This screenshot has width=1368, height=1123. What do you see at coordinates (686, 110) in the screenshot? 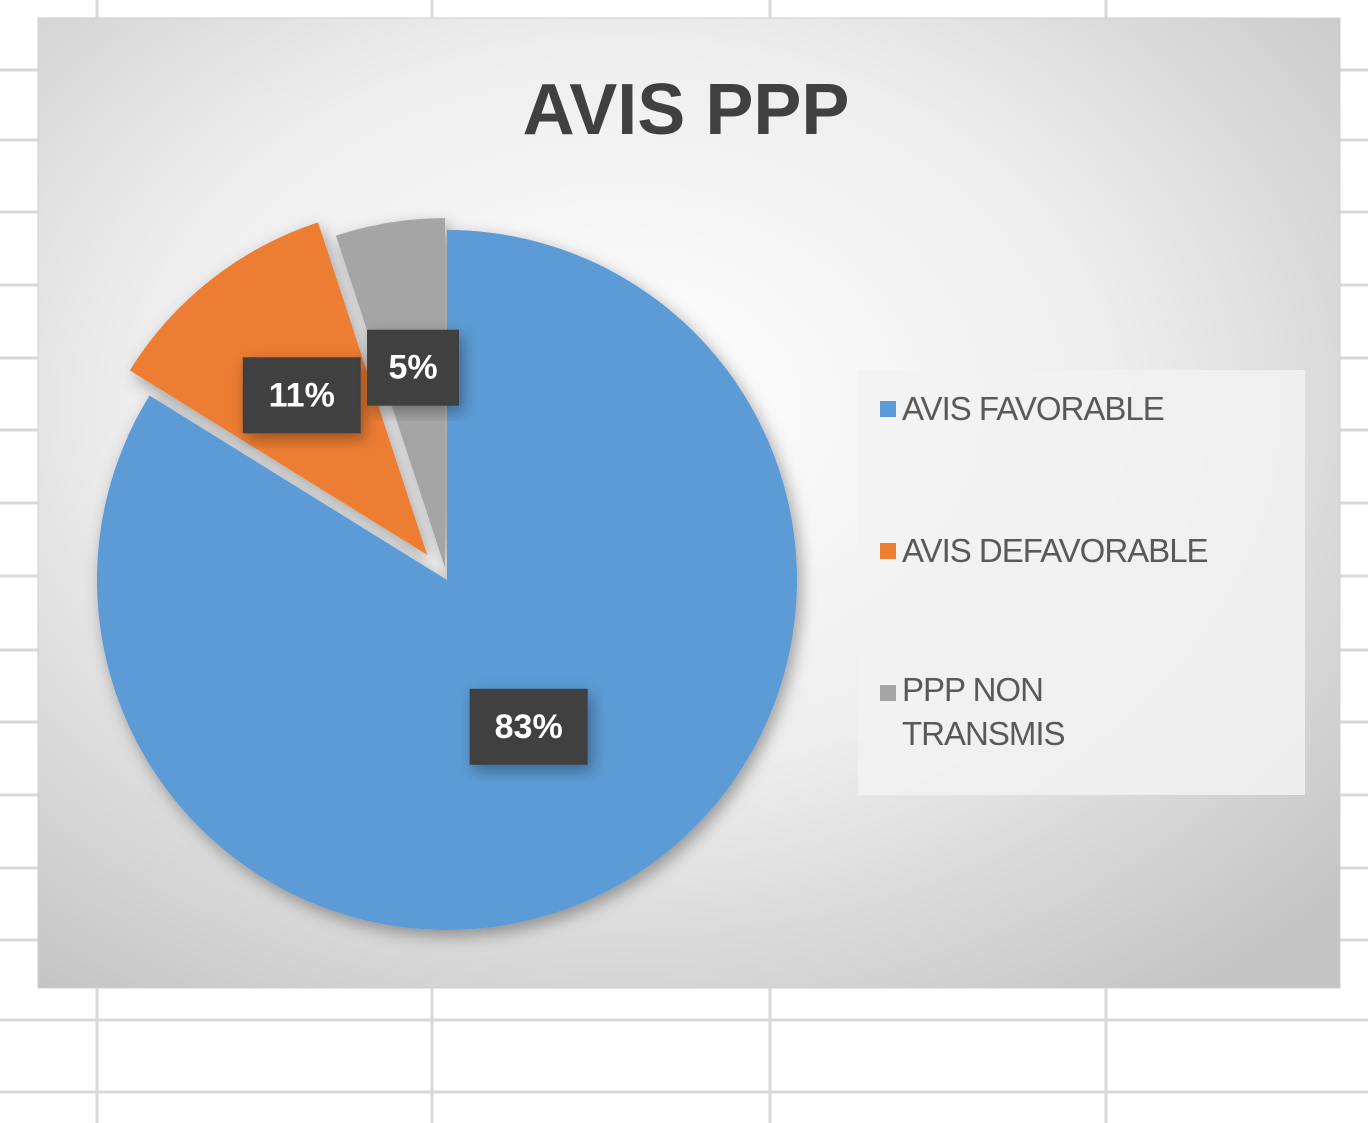
I see `chart-title: AVIS PPP` at bounding box center [686, 110].